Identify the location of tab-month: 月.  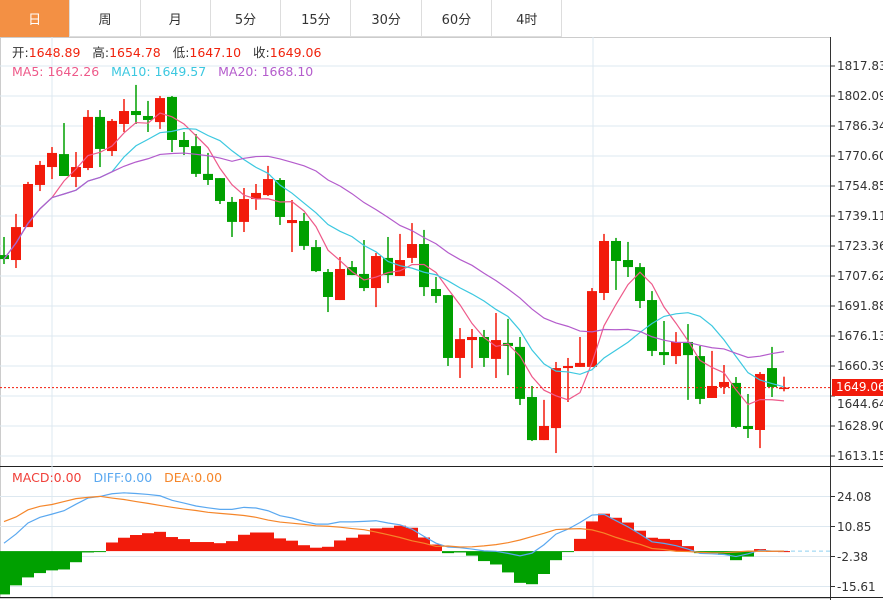
(176, 18).